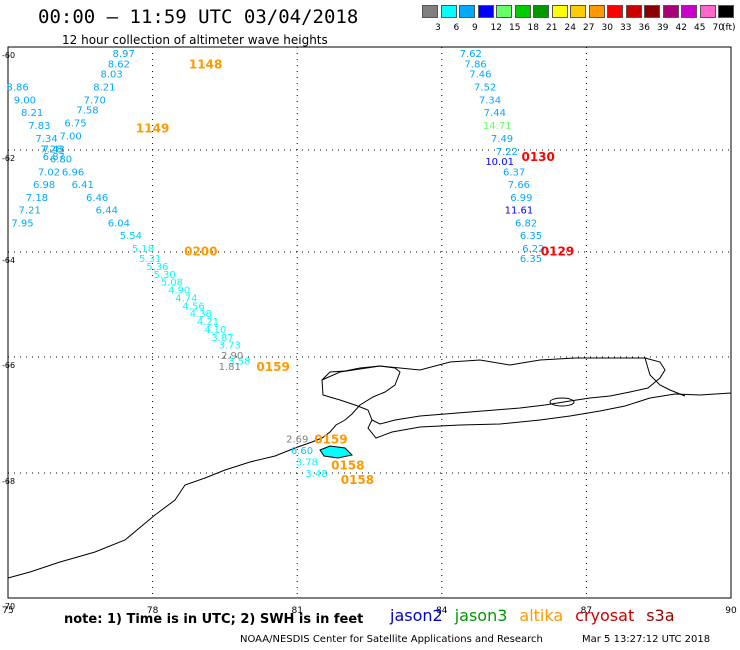 This screenshot has width=740, height=650. I want to click on legend-label: 24, so click(570, 28).